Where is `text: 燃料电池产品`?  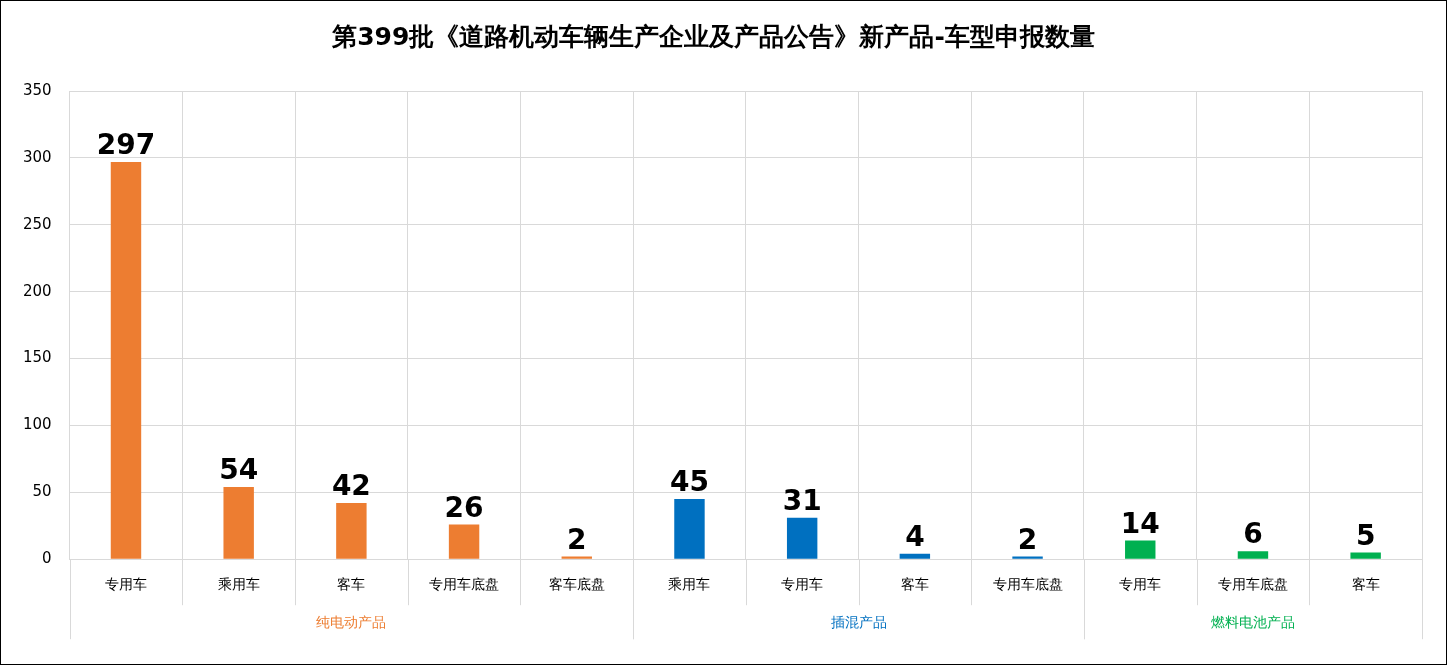 text: 燃料电池产品 is located at coordinates (1252, 621).